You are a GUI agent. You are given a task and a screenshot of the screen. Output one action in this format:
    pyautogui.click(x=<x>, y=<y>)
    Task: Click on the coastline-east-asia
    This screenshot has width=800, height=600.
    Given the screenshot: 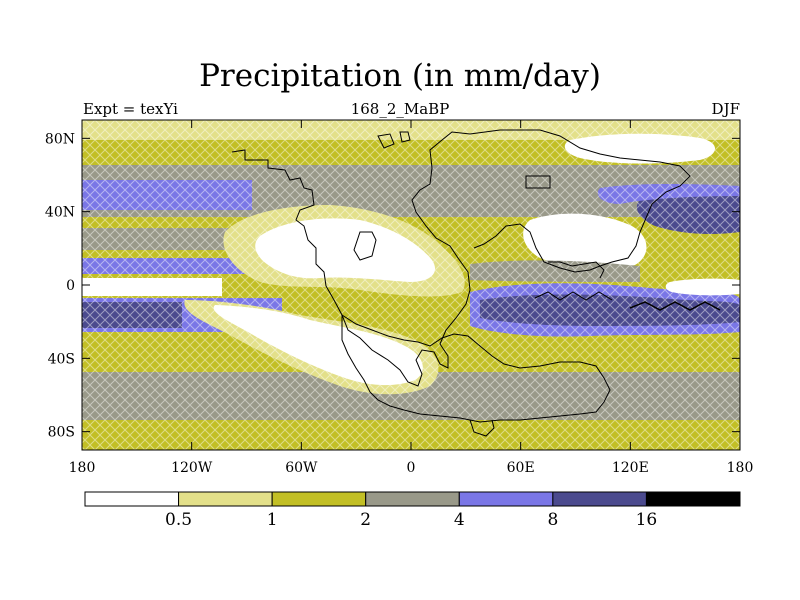 What is the action you would take?
    pyautogui.click(x=576, y=270)
    